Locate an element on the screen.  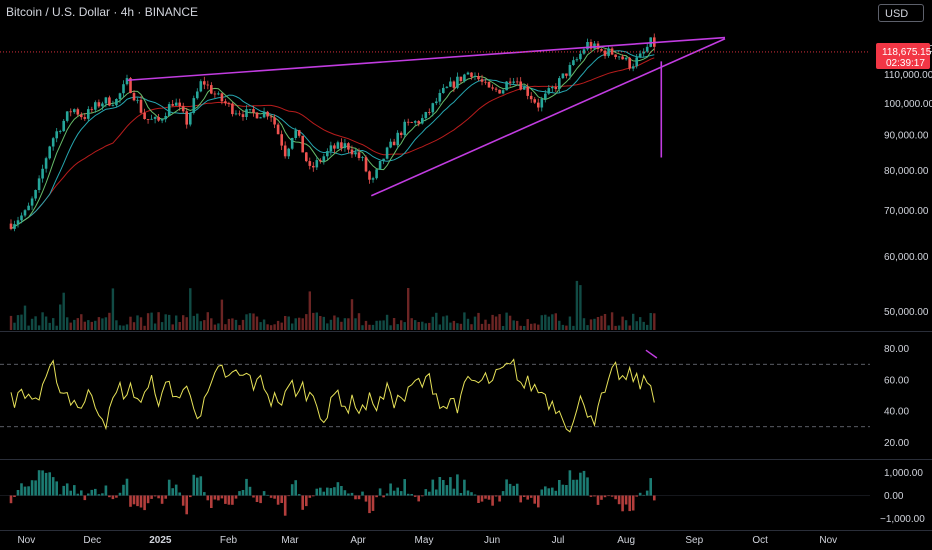
time-axis-label: May is located at coordinates (424, 540).